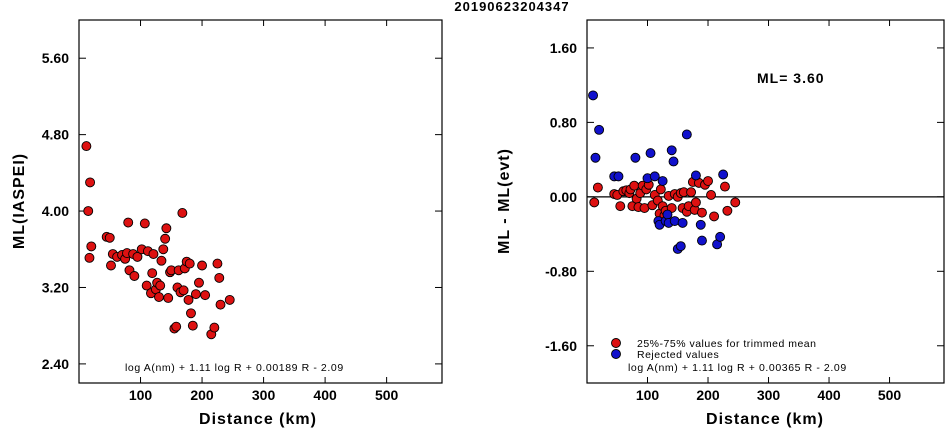  I want to click on right-x-tick-label: 400, so click(829, 395).